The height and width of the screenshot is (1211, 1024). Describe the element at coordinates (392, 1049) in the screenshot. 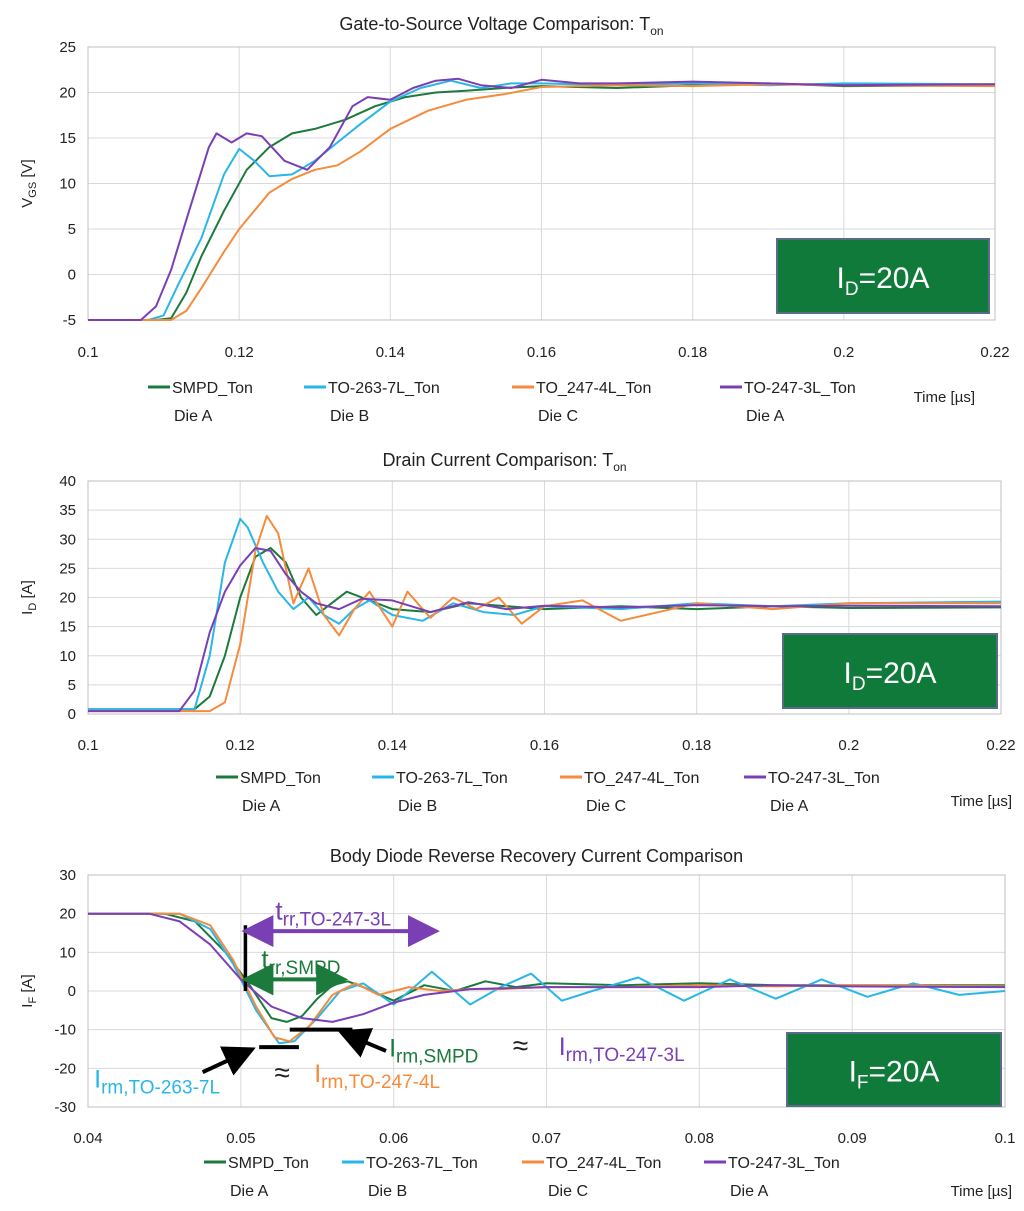

I see `irm-smpd-main: I` at that location.